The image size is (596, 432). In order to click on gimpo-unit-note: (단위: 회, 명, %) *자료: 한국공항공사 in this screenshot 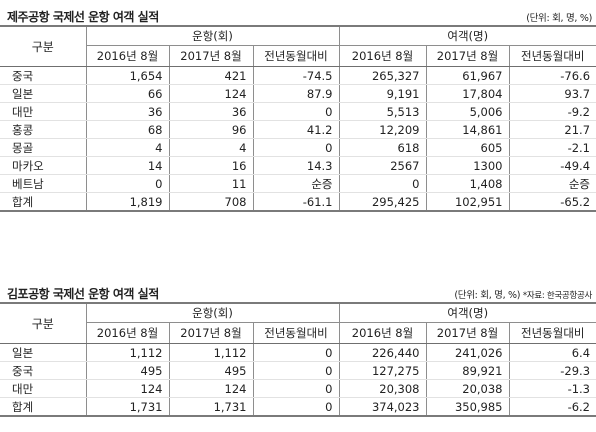, I will do `click(523, 294)`.